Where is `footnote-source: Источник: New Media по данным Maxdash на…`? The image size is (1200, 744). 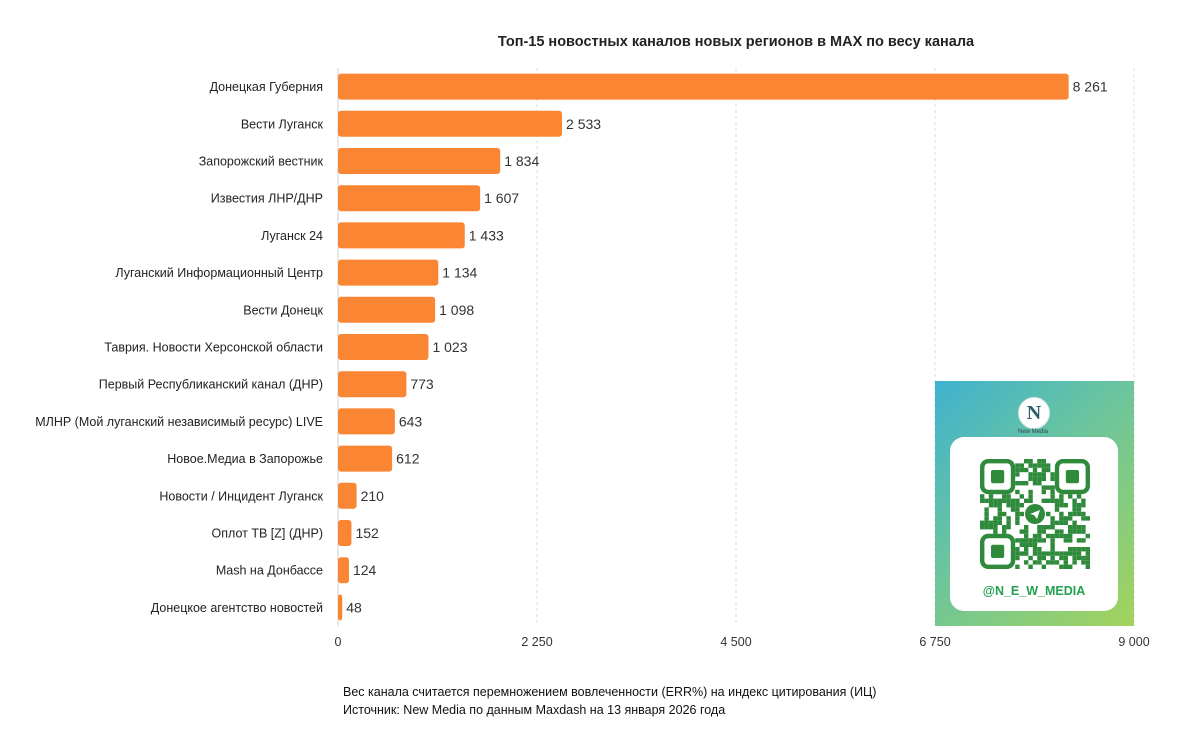
footnote-source: Источник: New Media по данным Maxdash на… is located at coordinates (534, 710).